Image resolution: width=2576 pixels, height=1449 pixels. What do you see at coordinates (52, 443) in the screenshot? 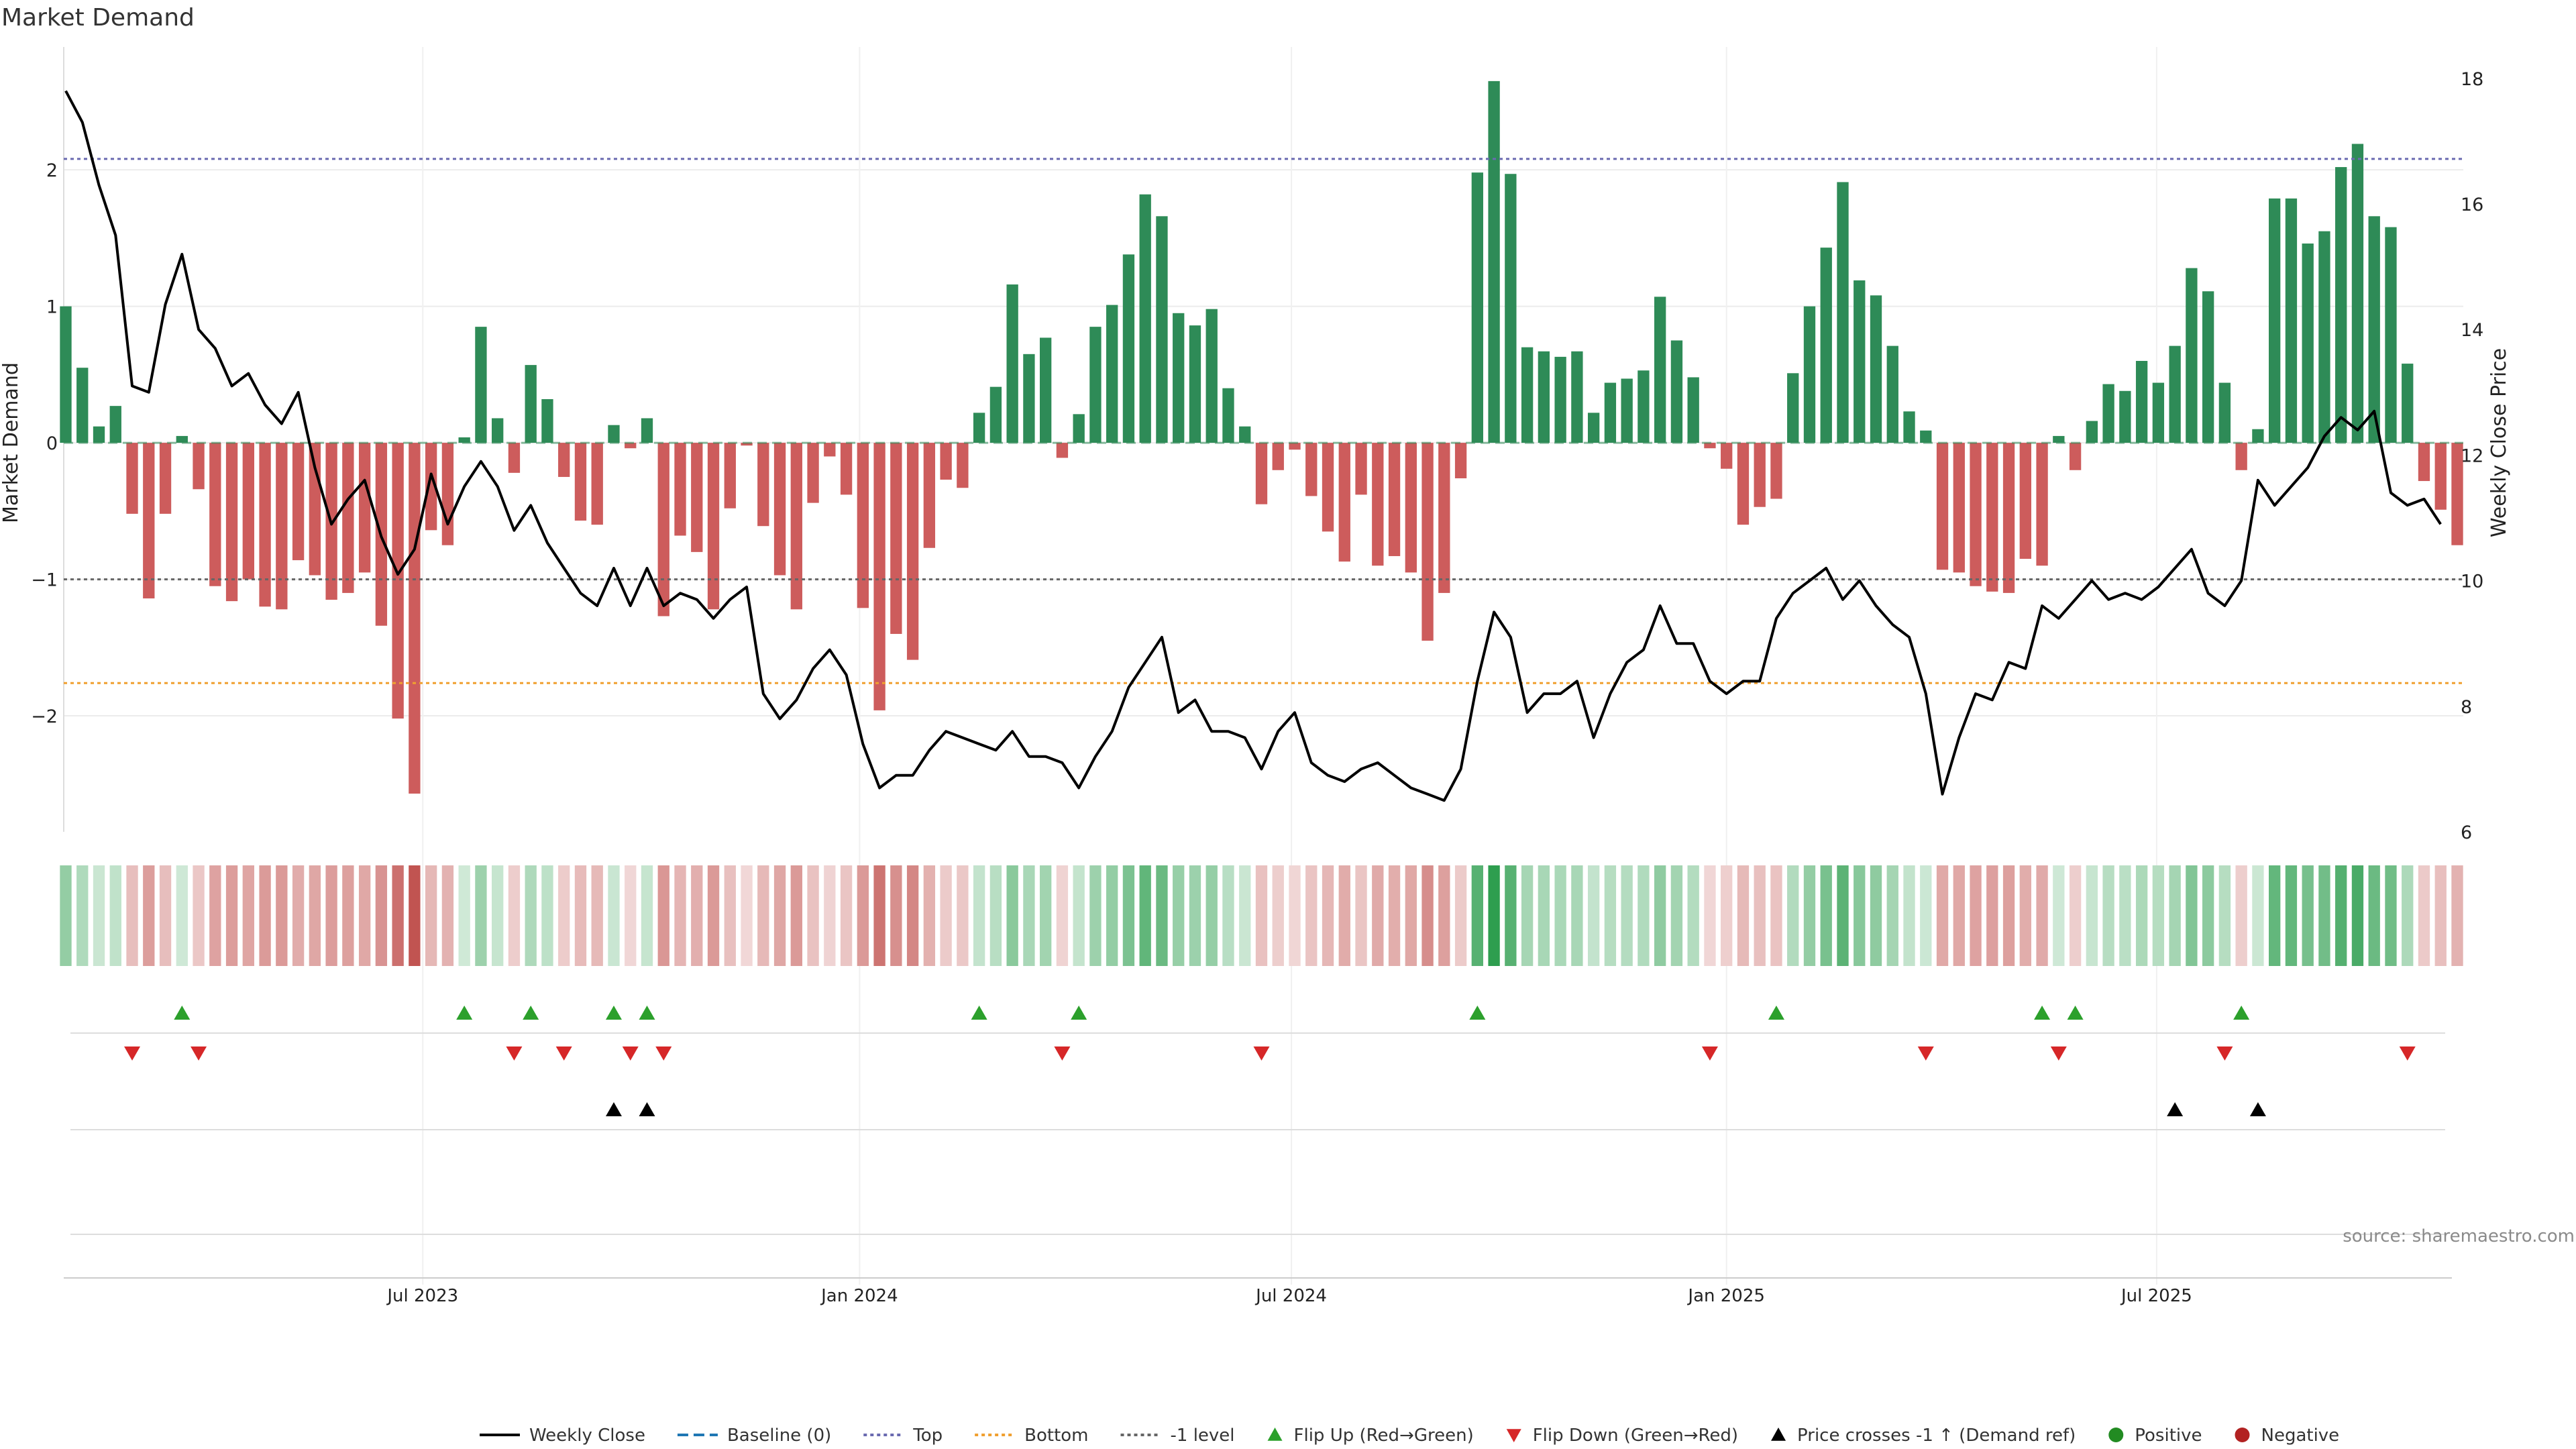
I see `y-tick-label: 0` at bounding box center [52, 443].